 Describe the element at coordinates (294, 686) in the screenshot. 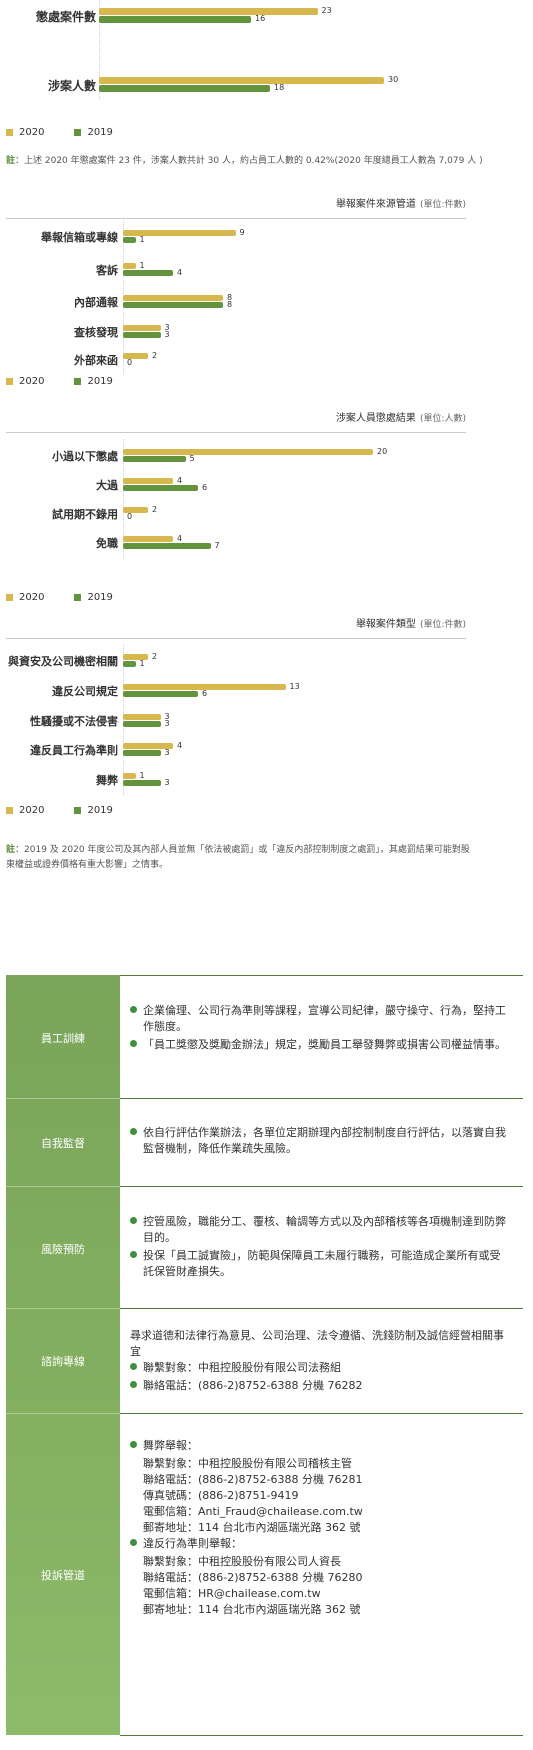

I see `data-label: 13` at that location.